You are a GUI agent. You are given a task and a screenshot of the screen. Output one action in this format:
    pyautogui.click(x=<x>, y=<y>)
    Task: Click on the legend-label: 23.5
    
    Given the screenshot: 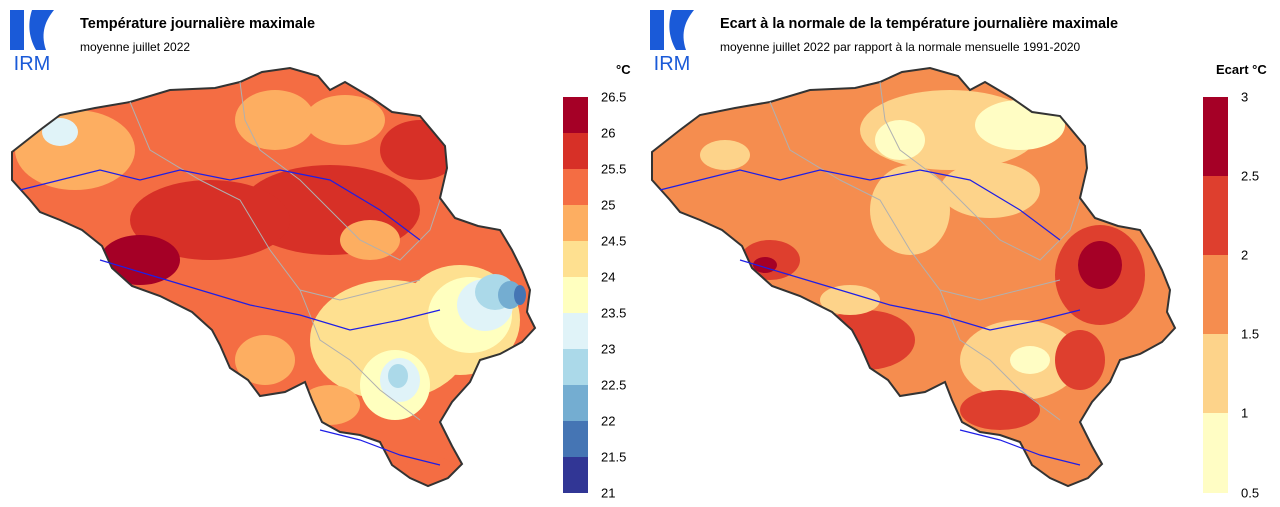 What is the action you would take?
    pyautogui.click(x=614, y=313)
    